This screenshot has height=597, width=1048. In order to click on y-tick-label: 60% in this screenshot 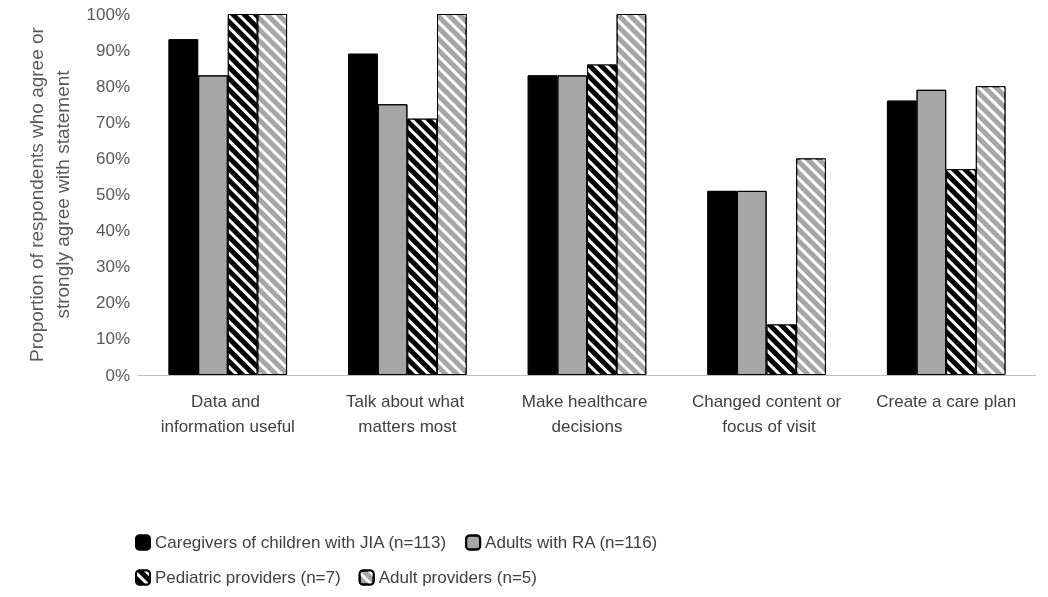, I will do `click(112, 158)`.